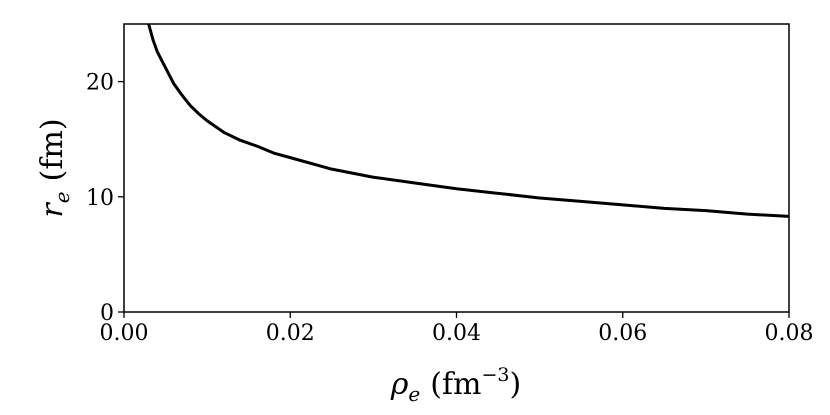  I want to click on y-axis-ticks: 0 10 20, so click(105, 198).